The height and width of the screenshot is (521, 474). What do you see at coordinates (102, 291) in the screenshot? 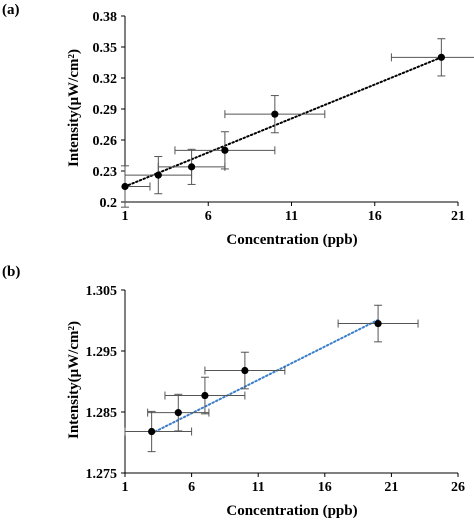
I see `y-tick-label: 1.305` at bounding box center [102, 291].